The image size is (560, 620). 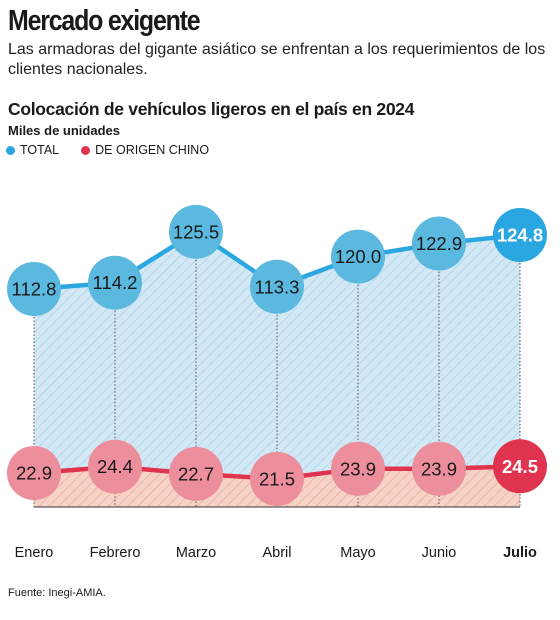 I want to click on data-label: 112.8, so click(x=34, y=289).